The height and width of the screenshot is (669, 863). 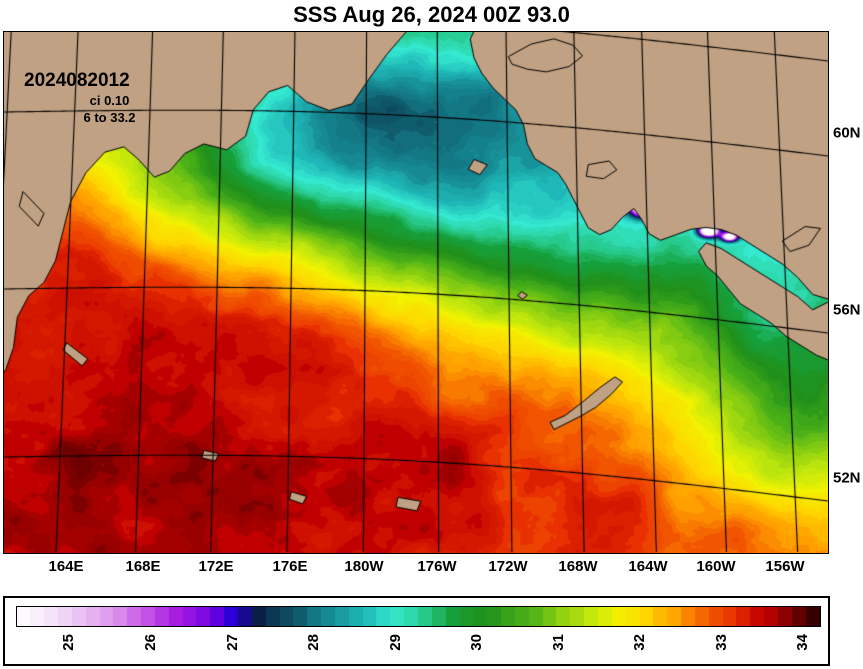 I want to click on x-axis-tick-label: 172E, so click(x=216, y=566).